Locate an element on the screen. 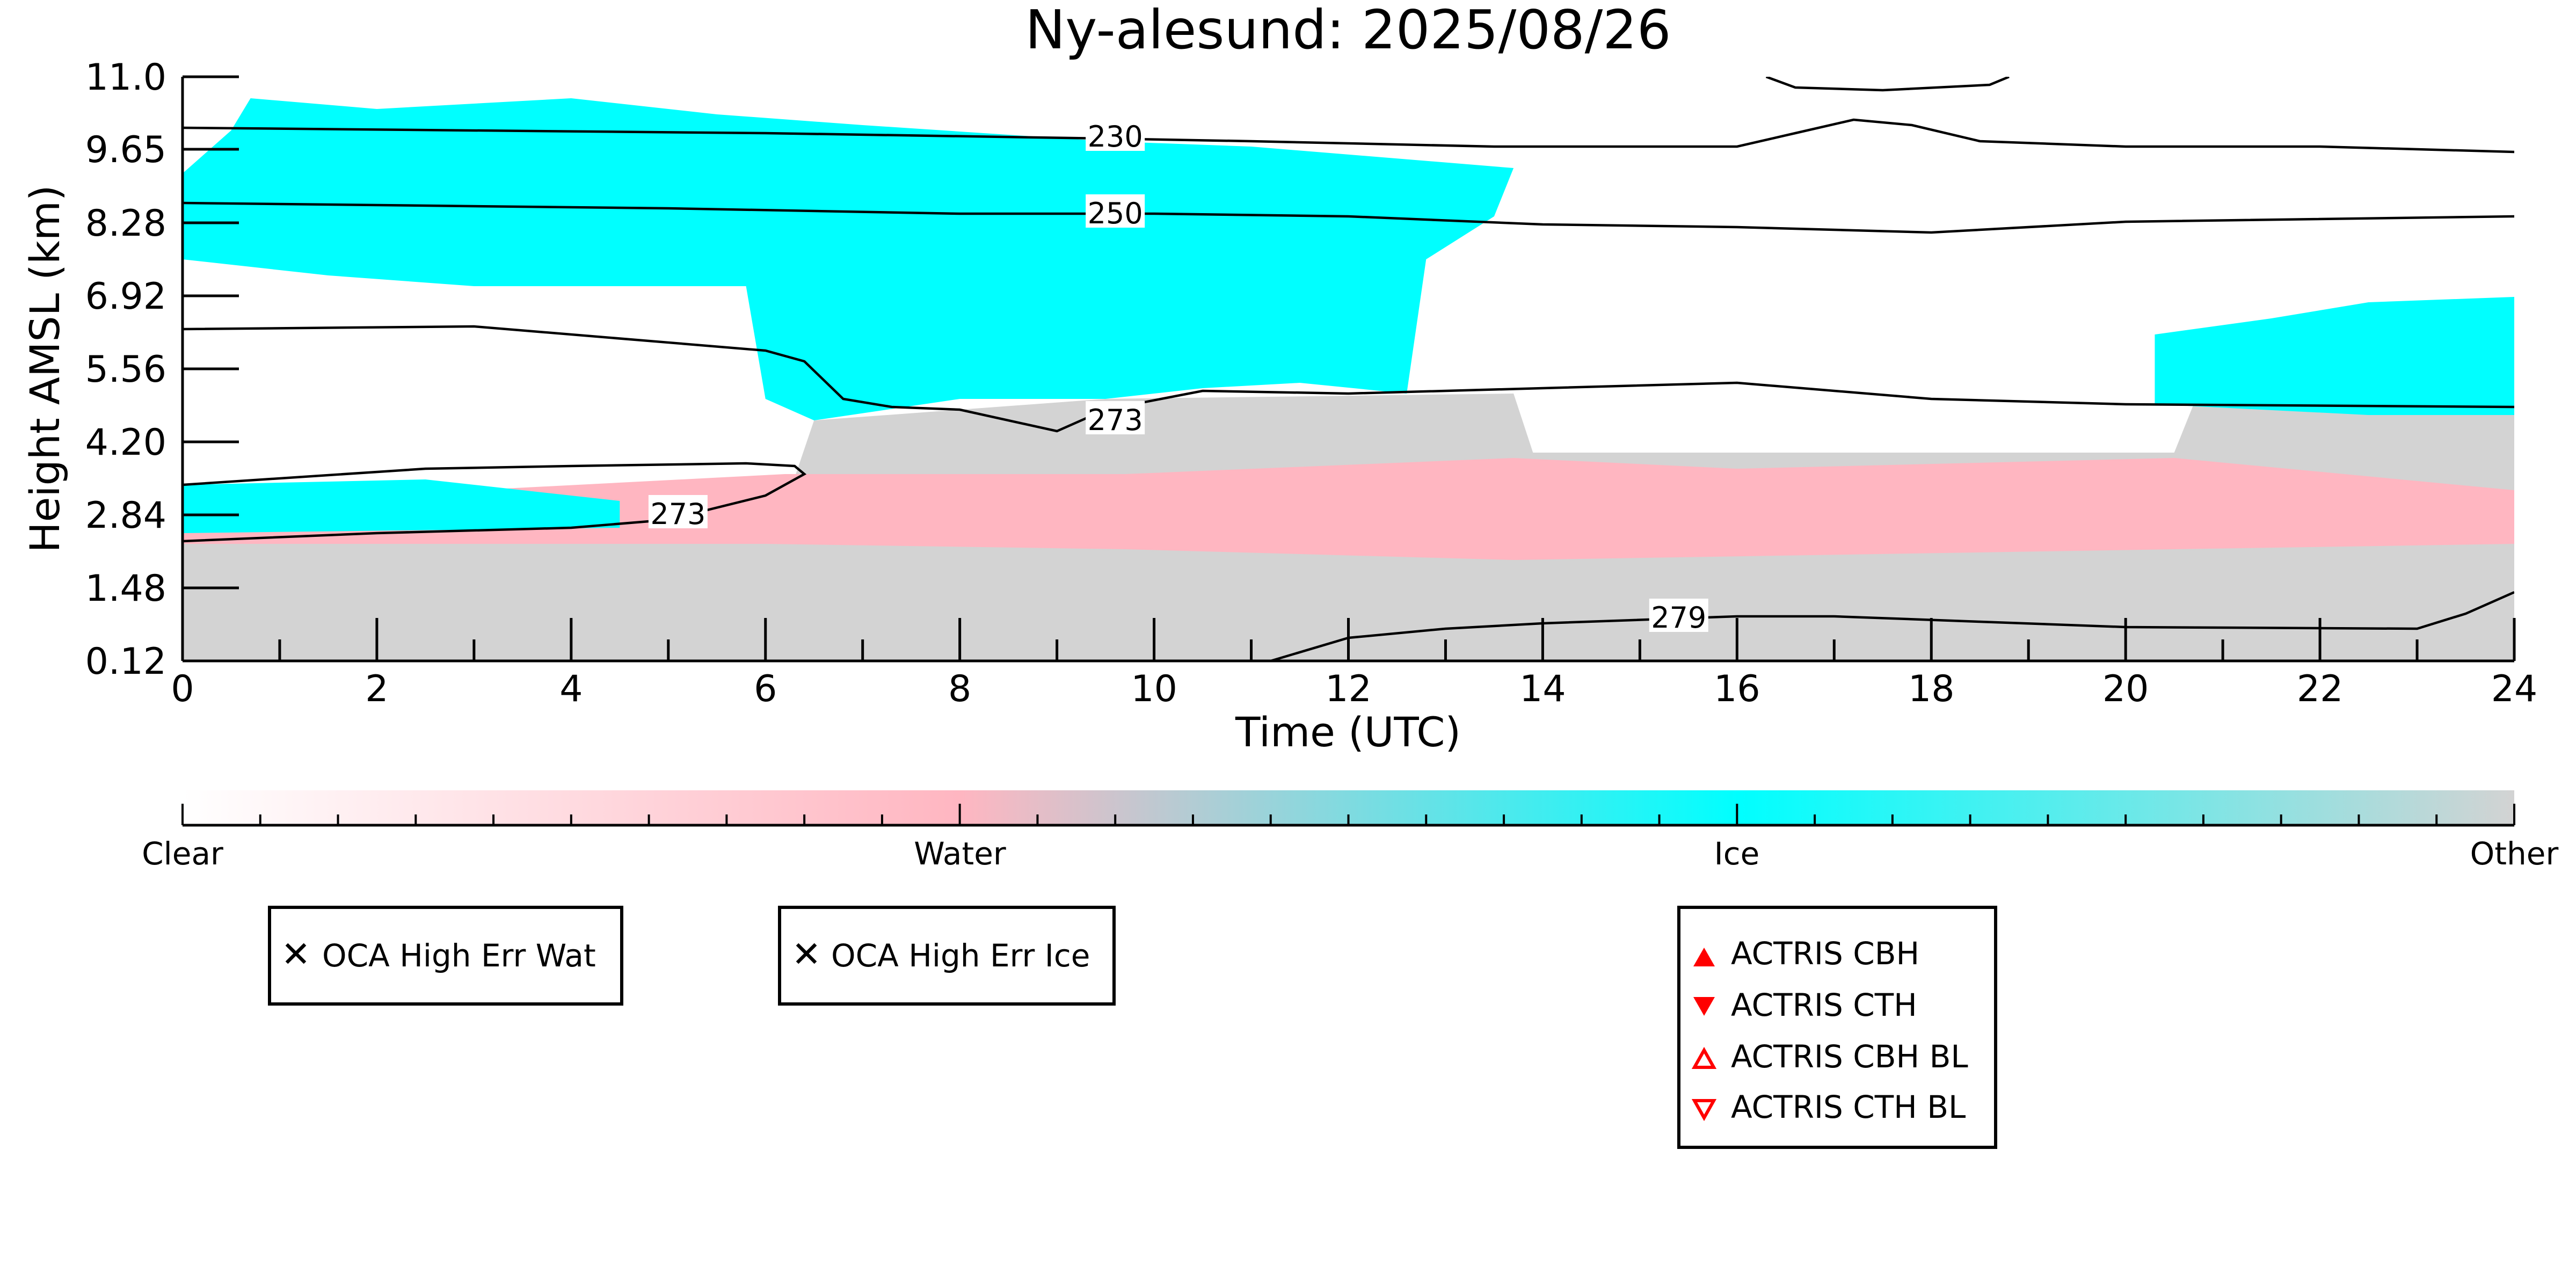 This screenshot has height=1288, width=2576. y-tick-label: 11.0 is located at coordinates (125, 77).